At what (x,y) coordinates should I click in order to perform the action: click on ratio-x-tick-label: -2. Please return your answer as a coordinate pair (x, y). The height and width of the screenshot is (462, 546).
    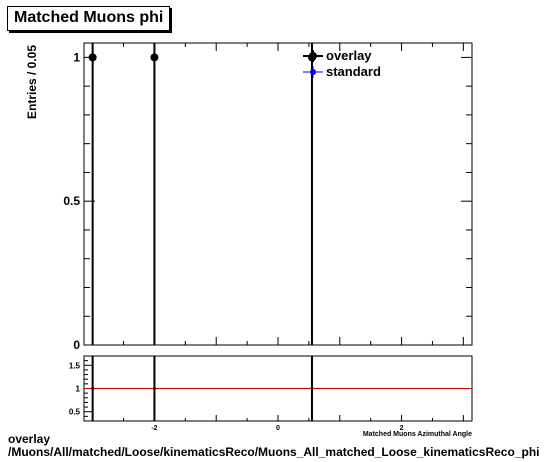
    Looking at the image, I should click on (154, 428).